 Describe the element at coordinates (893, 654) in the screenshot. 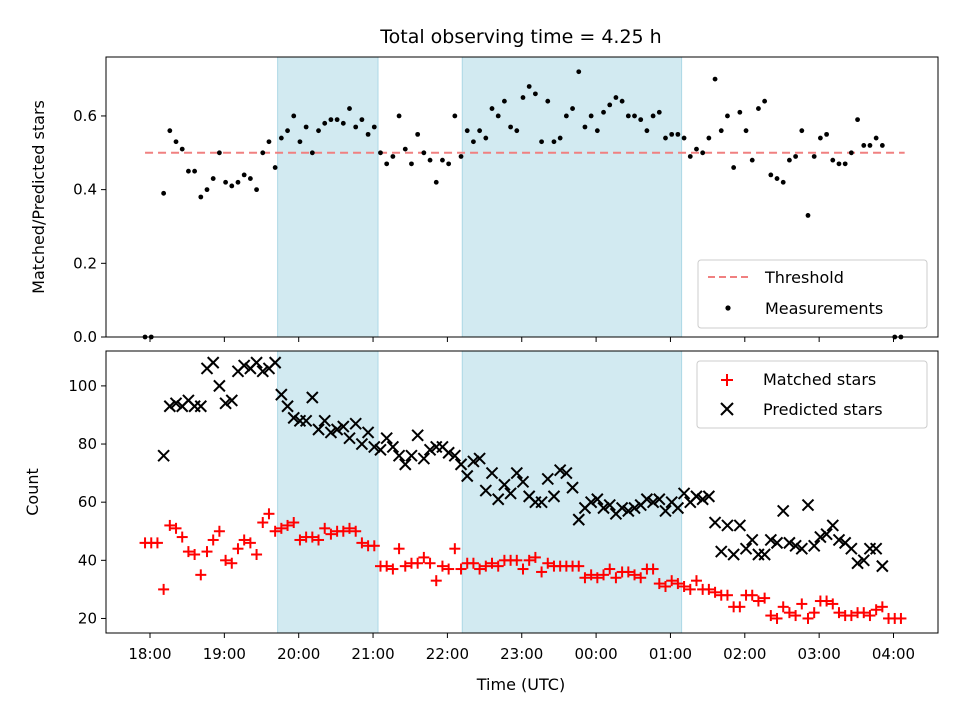

I see `x-tick-label: 04:00` at that location.